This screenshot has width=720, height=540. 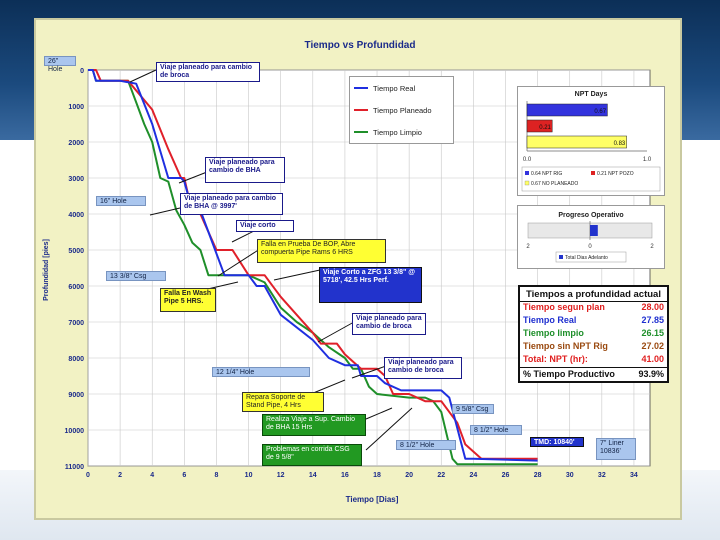 What do you see at coordinates (372, 499) in the screenshot?
I see `x-axis-label: Tiempo [Dias]` at bounding box center [372, 499].